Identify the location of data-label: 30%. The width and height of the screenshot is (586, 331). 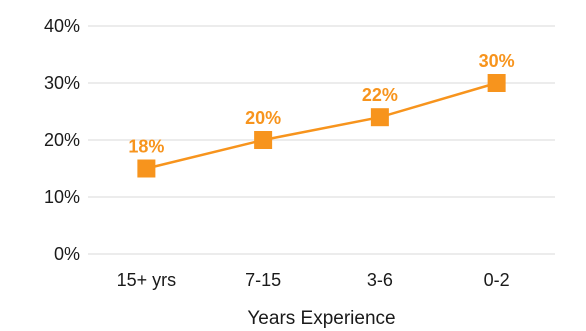
(497, 61).